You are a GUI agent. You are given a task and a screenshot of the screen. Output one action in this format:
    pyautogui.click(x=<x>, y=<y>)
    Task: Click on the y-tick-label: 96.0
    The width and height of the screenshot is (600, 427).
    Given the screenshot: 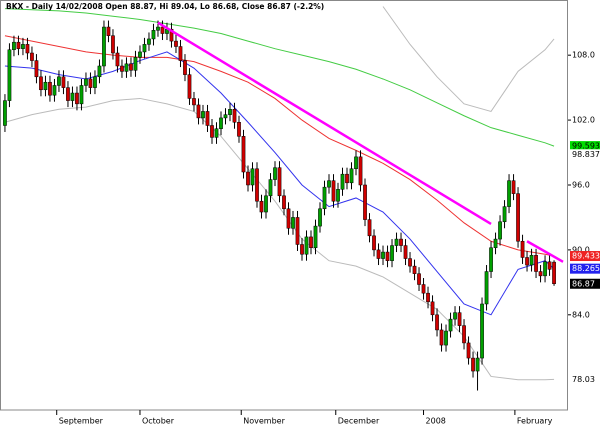 What is the action you would take?
    pyautogui.click(x=581, y=184)
    